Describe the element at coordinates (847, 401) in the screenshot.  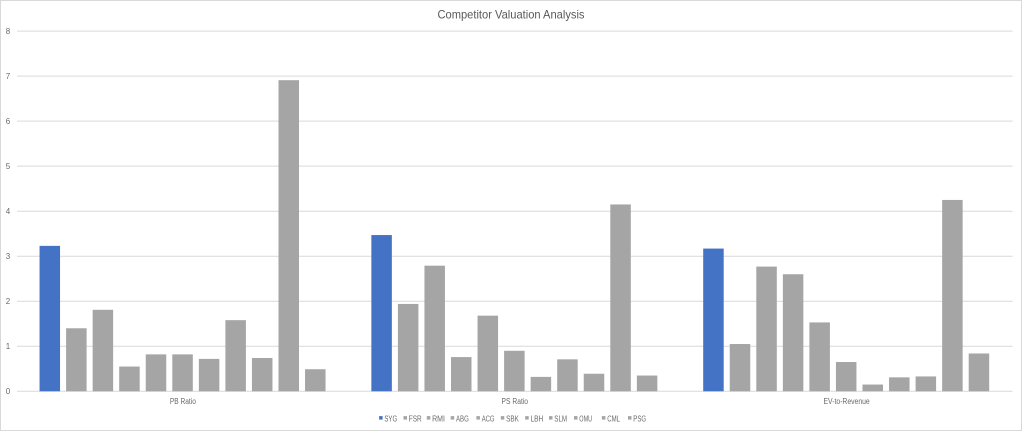
I see `svg-text: EV-to-Revenue` at that location.